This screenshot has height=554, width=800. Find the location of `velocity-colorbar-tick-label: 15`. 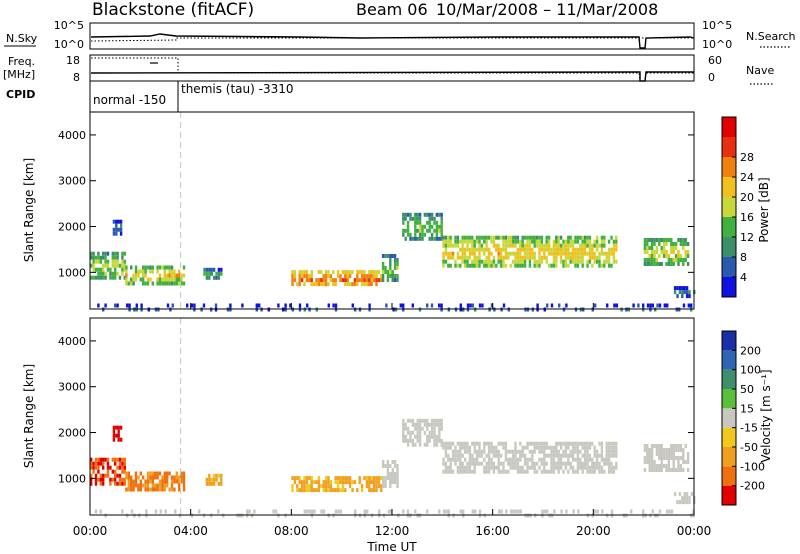

velocity-colorbar-tick-label: 15 is located at coordinates (747, 408).